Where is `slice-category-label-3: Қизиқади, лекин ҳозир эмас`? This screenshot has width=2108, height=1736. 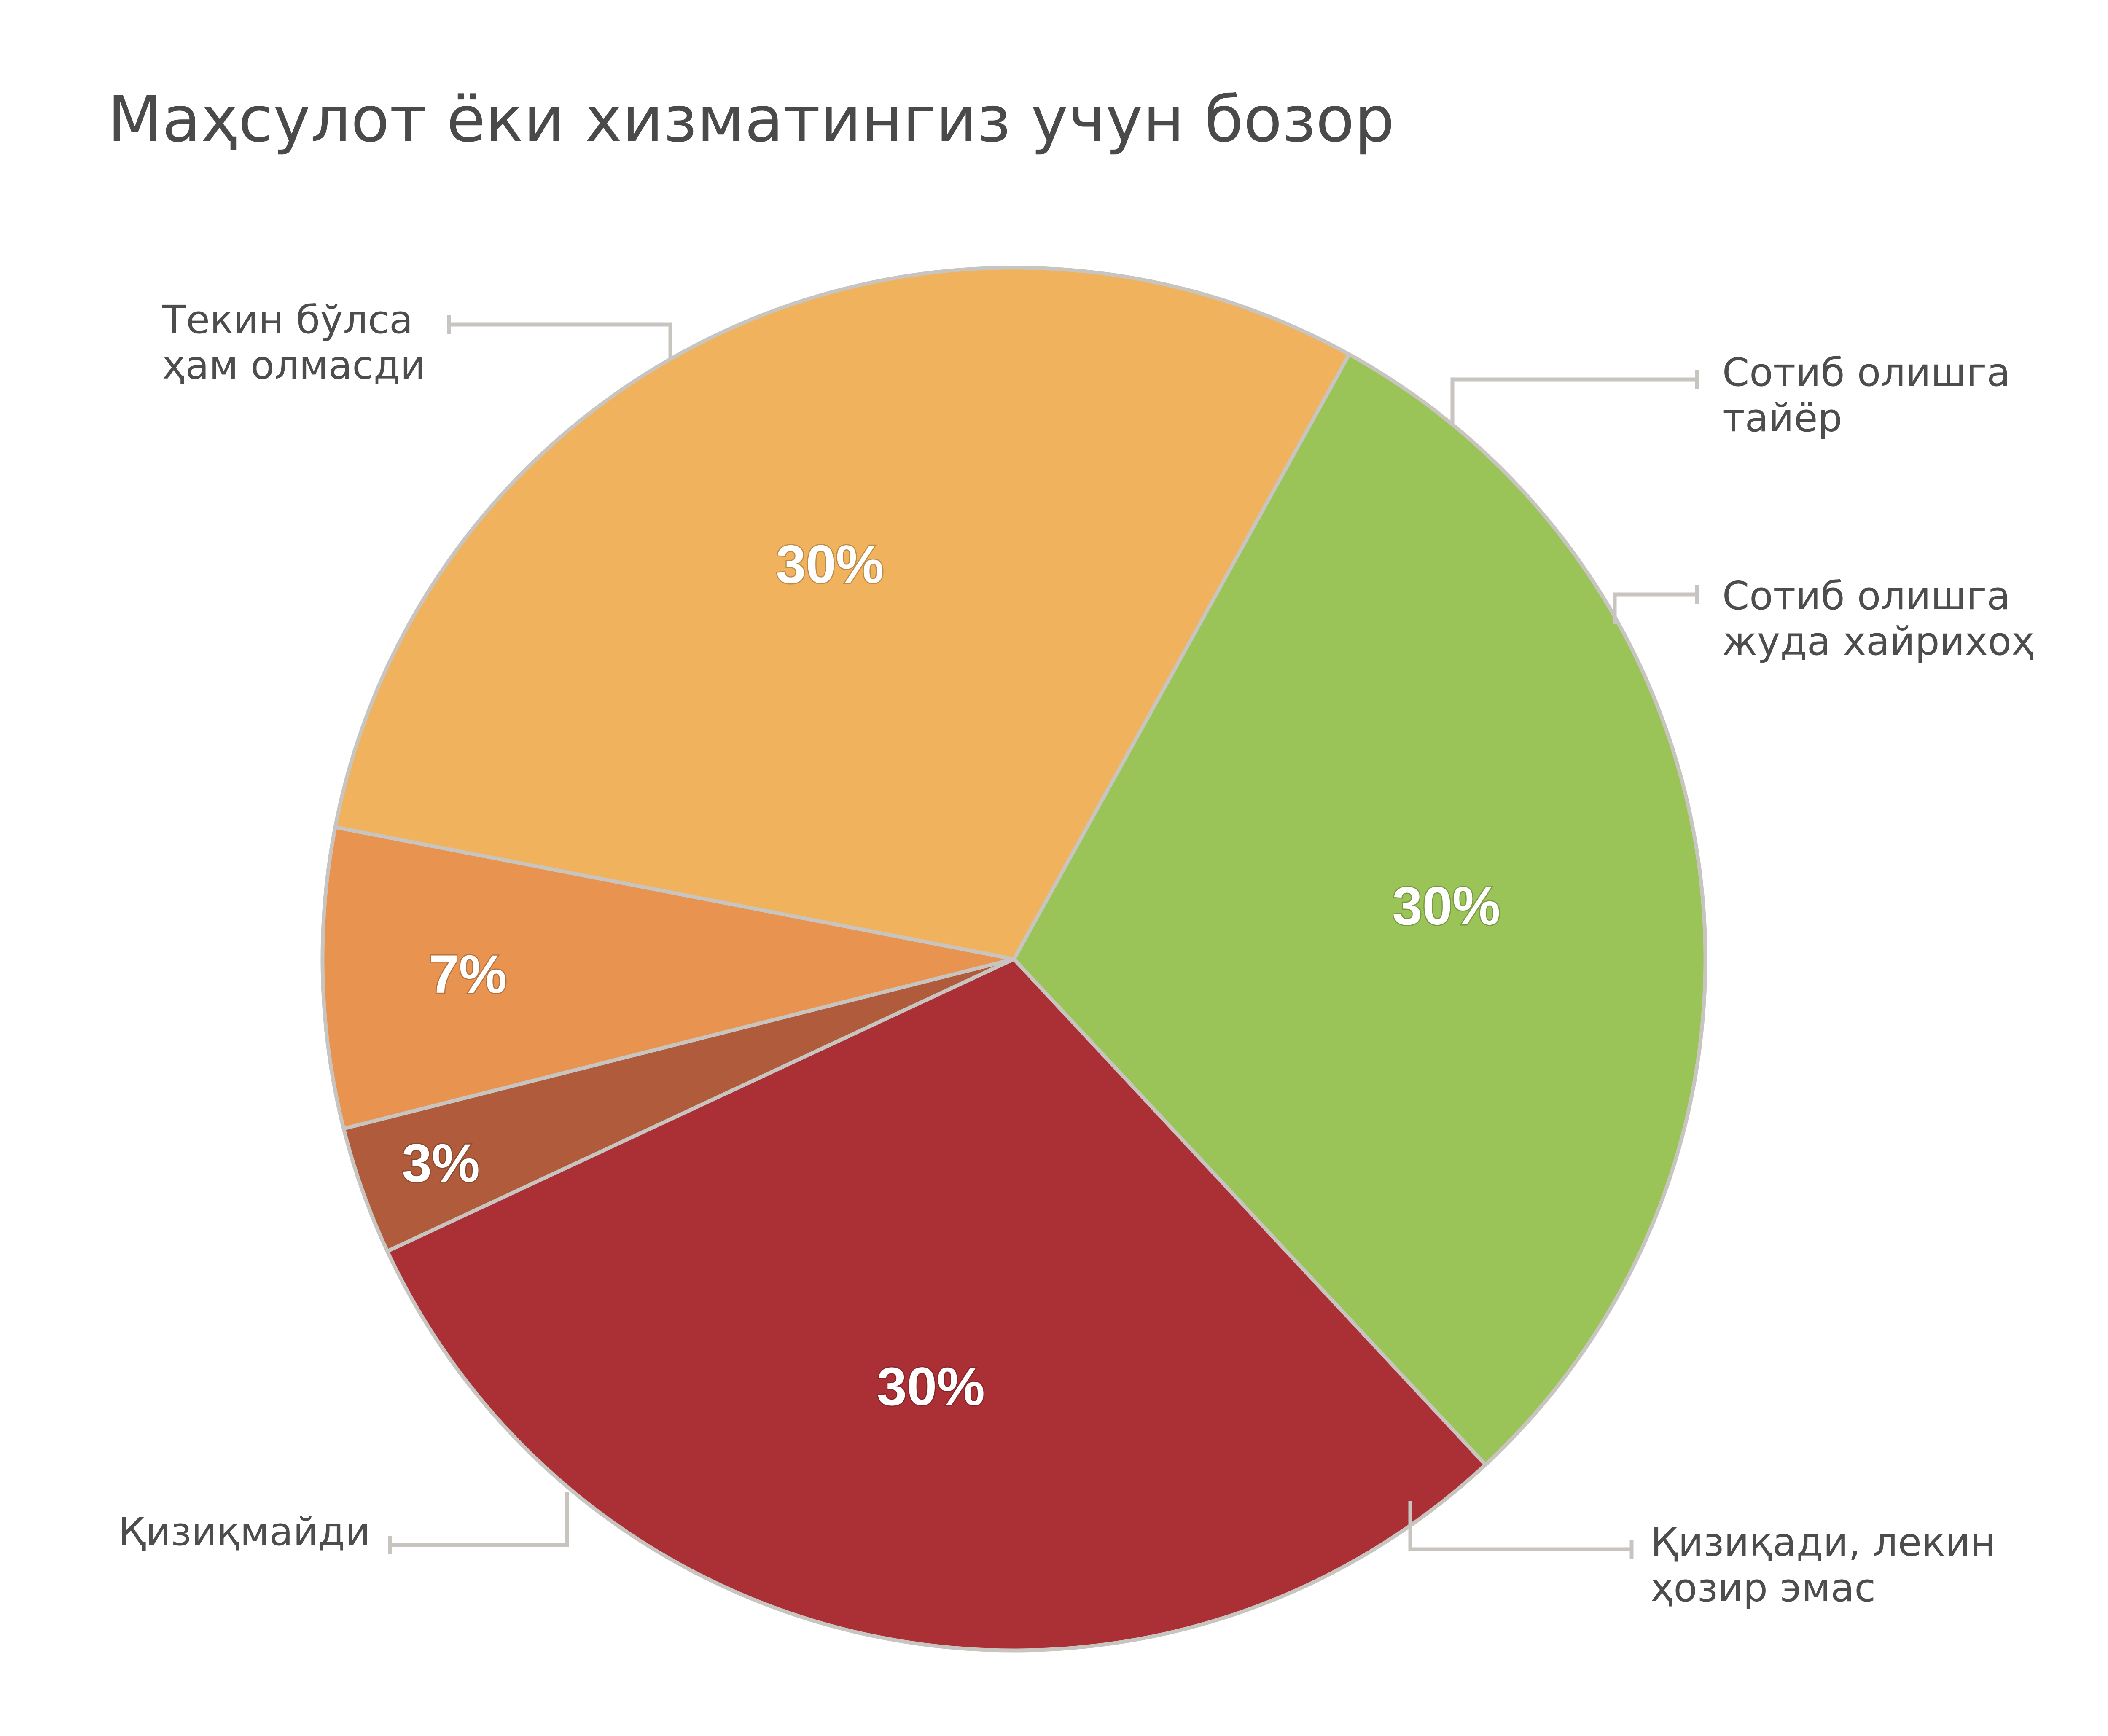
slice-category-label-3: Қизиқади, лекин ҳозир эмас is located at coordinates (1823, 1565).